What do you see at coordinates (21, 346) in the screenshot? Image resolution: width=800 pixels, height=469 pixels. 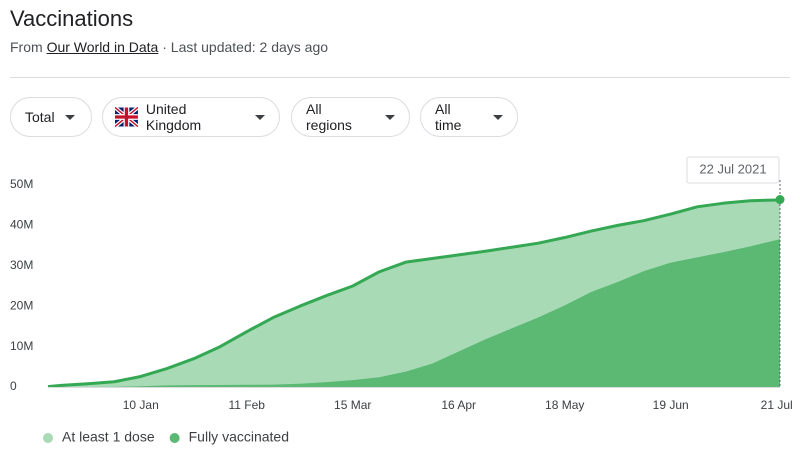 I see `y-tick-label: 10M` at bounding box center [21, 346].